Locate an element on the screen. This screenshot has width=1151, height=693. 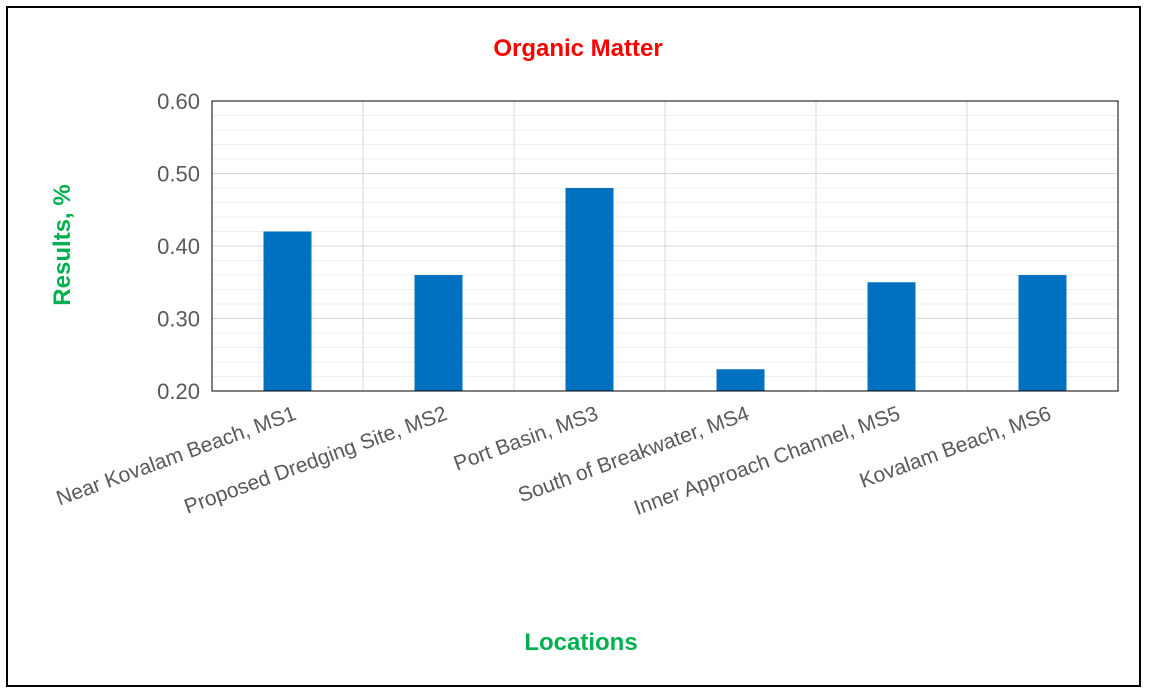
y-tick-label: 0.30 is located at coordinates (178, 319).